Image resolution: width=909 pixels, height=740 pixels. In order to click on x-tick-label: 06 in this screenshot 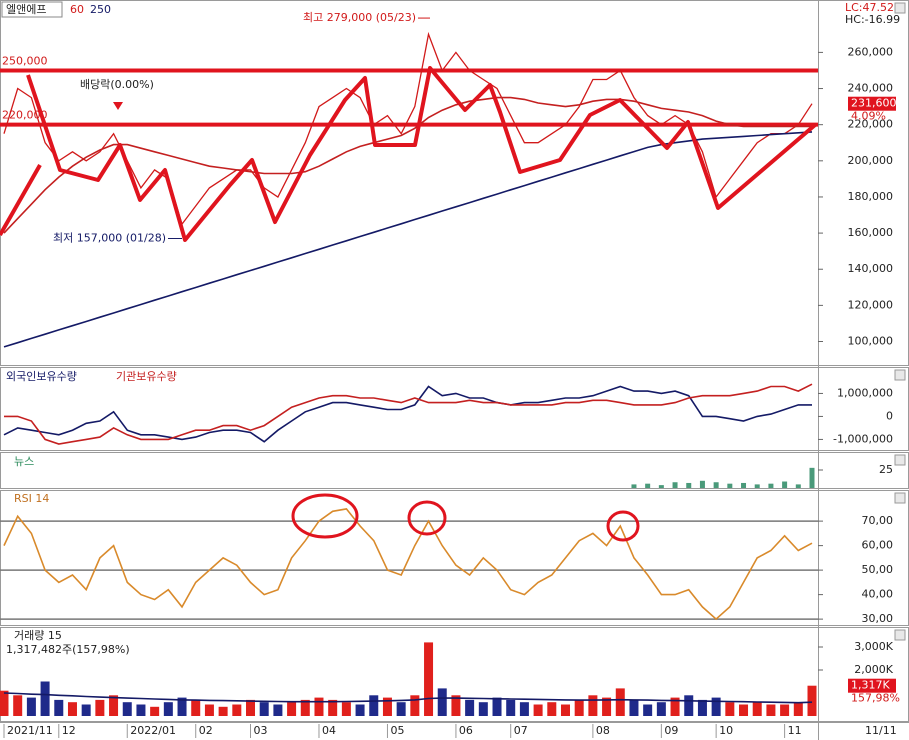, I will do `click(466, 730)`.